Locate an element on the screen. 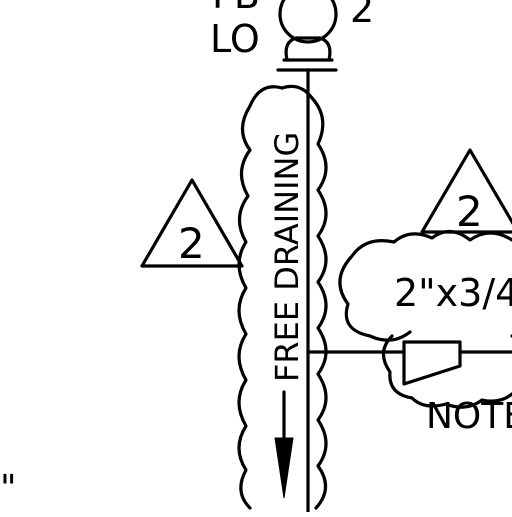 The width and height of the screenshot is (512, 517). revision-number-top: 2 is located at coordinates (362, 15).